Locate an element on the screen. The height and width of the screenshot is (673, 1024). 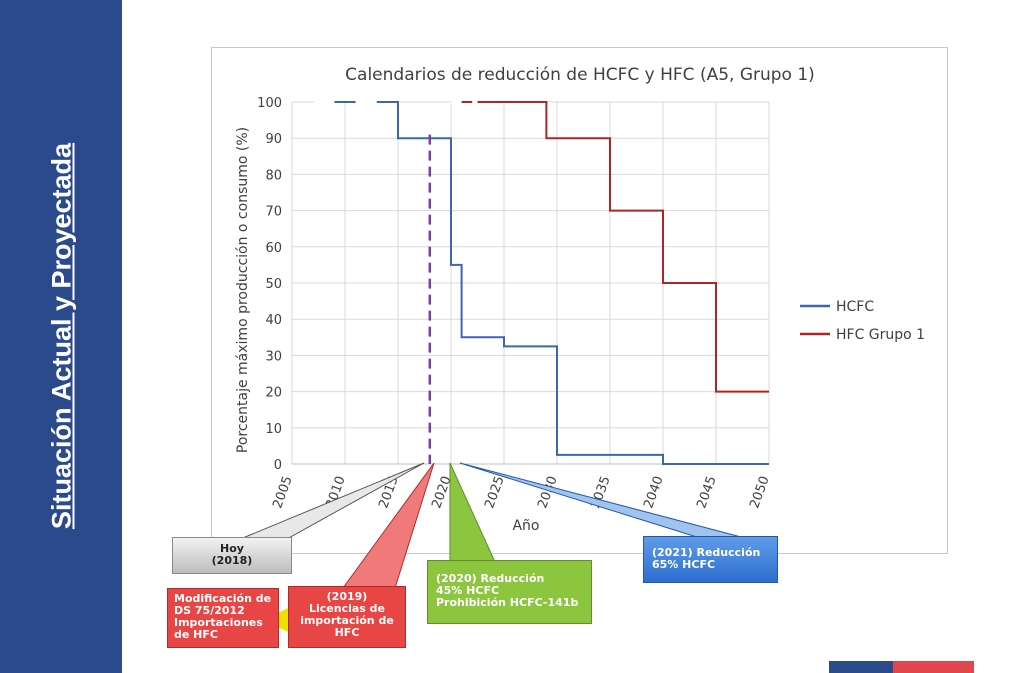
callout-licencias-line2: Licencias de is located at coordinates (347, 608).